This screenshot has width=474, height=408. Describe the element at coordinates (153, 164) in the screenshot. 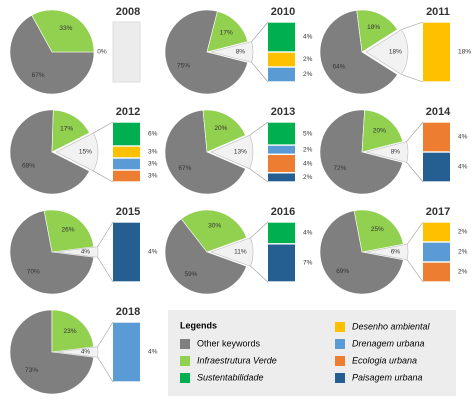

I see `bar-label: 3%` at that location.